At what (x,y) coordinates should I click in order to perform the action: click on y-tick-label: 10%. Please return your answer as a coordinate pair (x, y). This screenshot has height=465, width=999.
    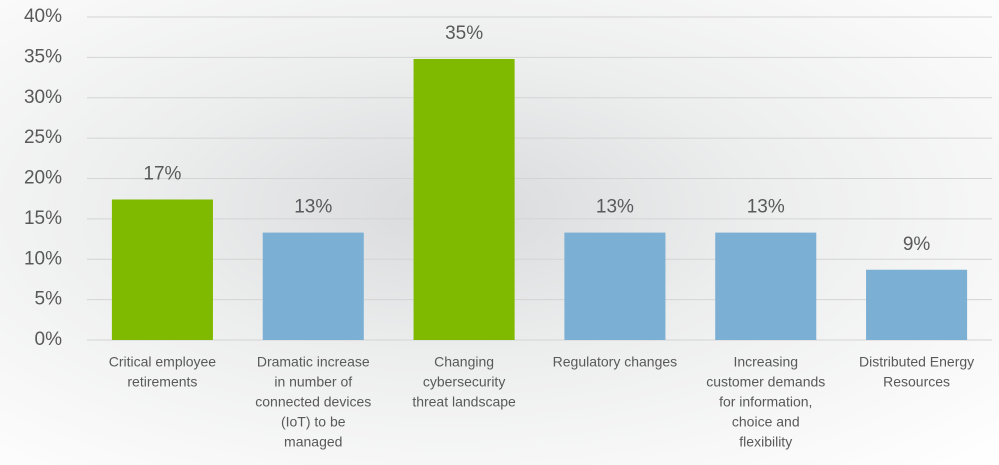
    Looking at the image, I should click on (43, 258).